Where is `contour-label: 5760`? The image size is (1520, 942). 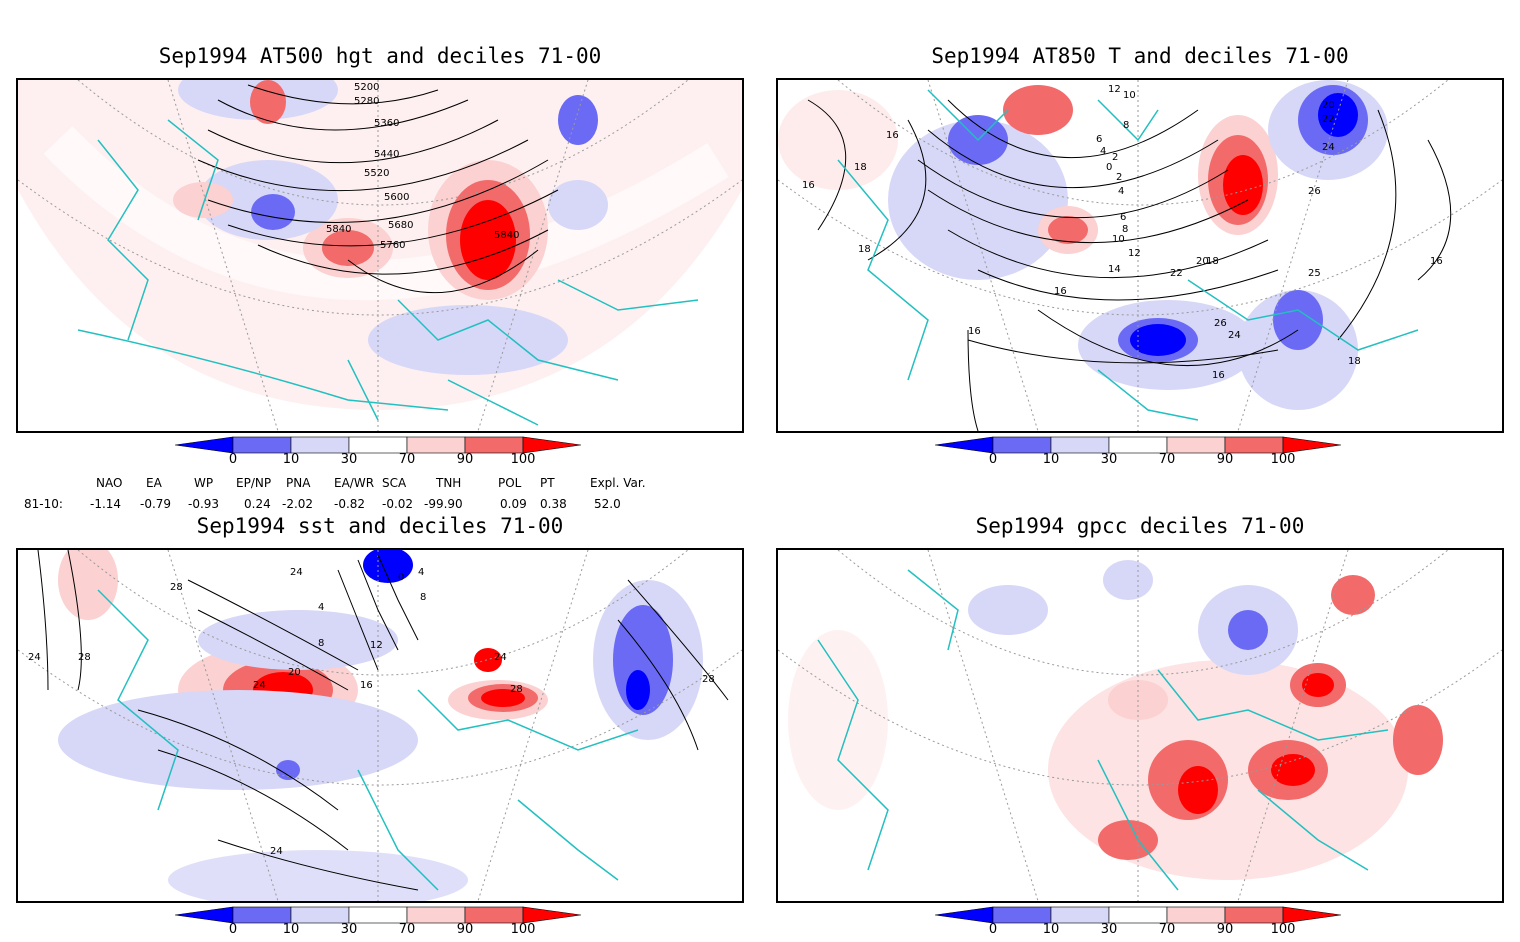 contour-label: 5760 is located at coordinates (392, 245).